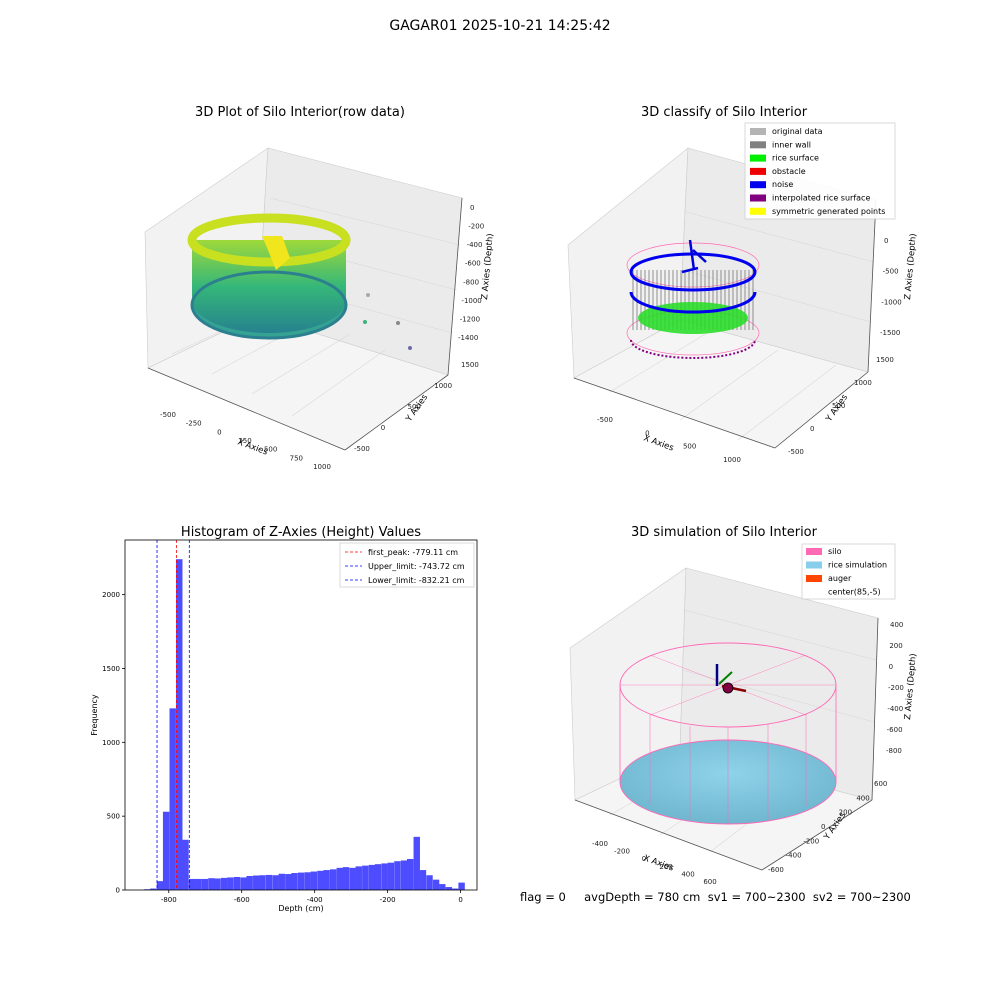 The width and height of the screenshot is (1000, 1000). I want to click on histogram-xtick-label: -800, so click(169, 900).